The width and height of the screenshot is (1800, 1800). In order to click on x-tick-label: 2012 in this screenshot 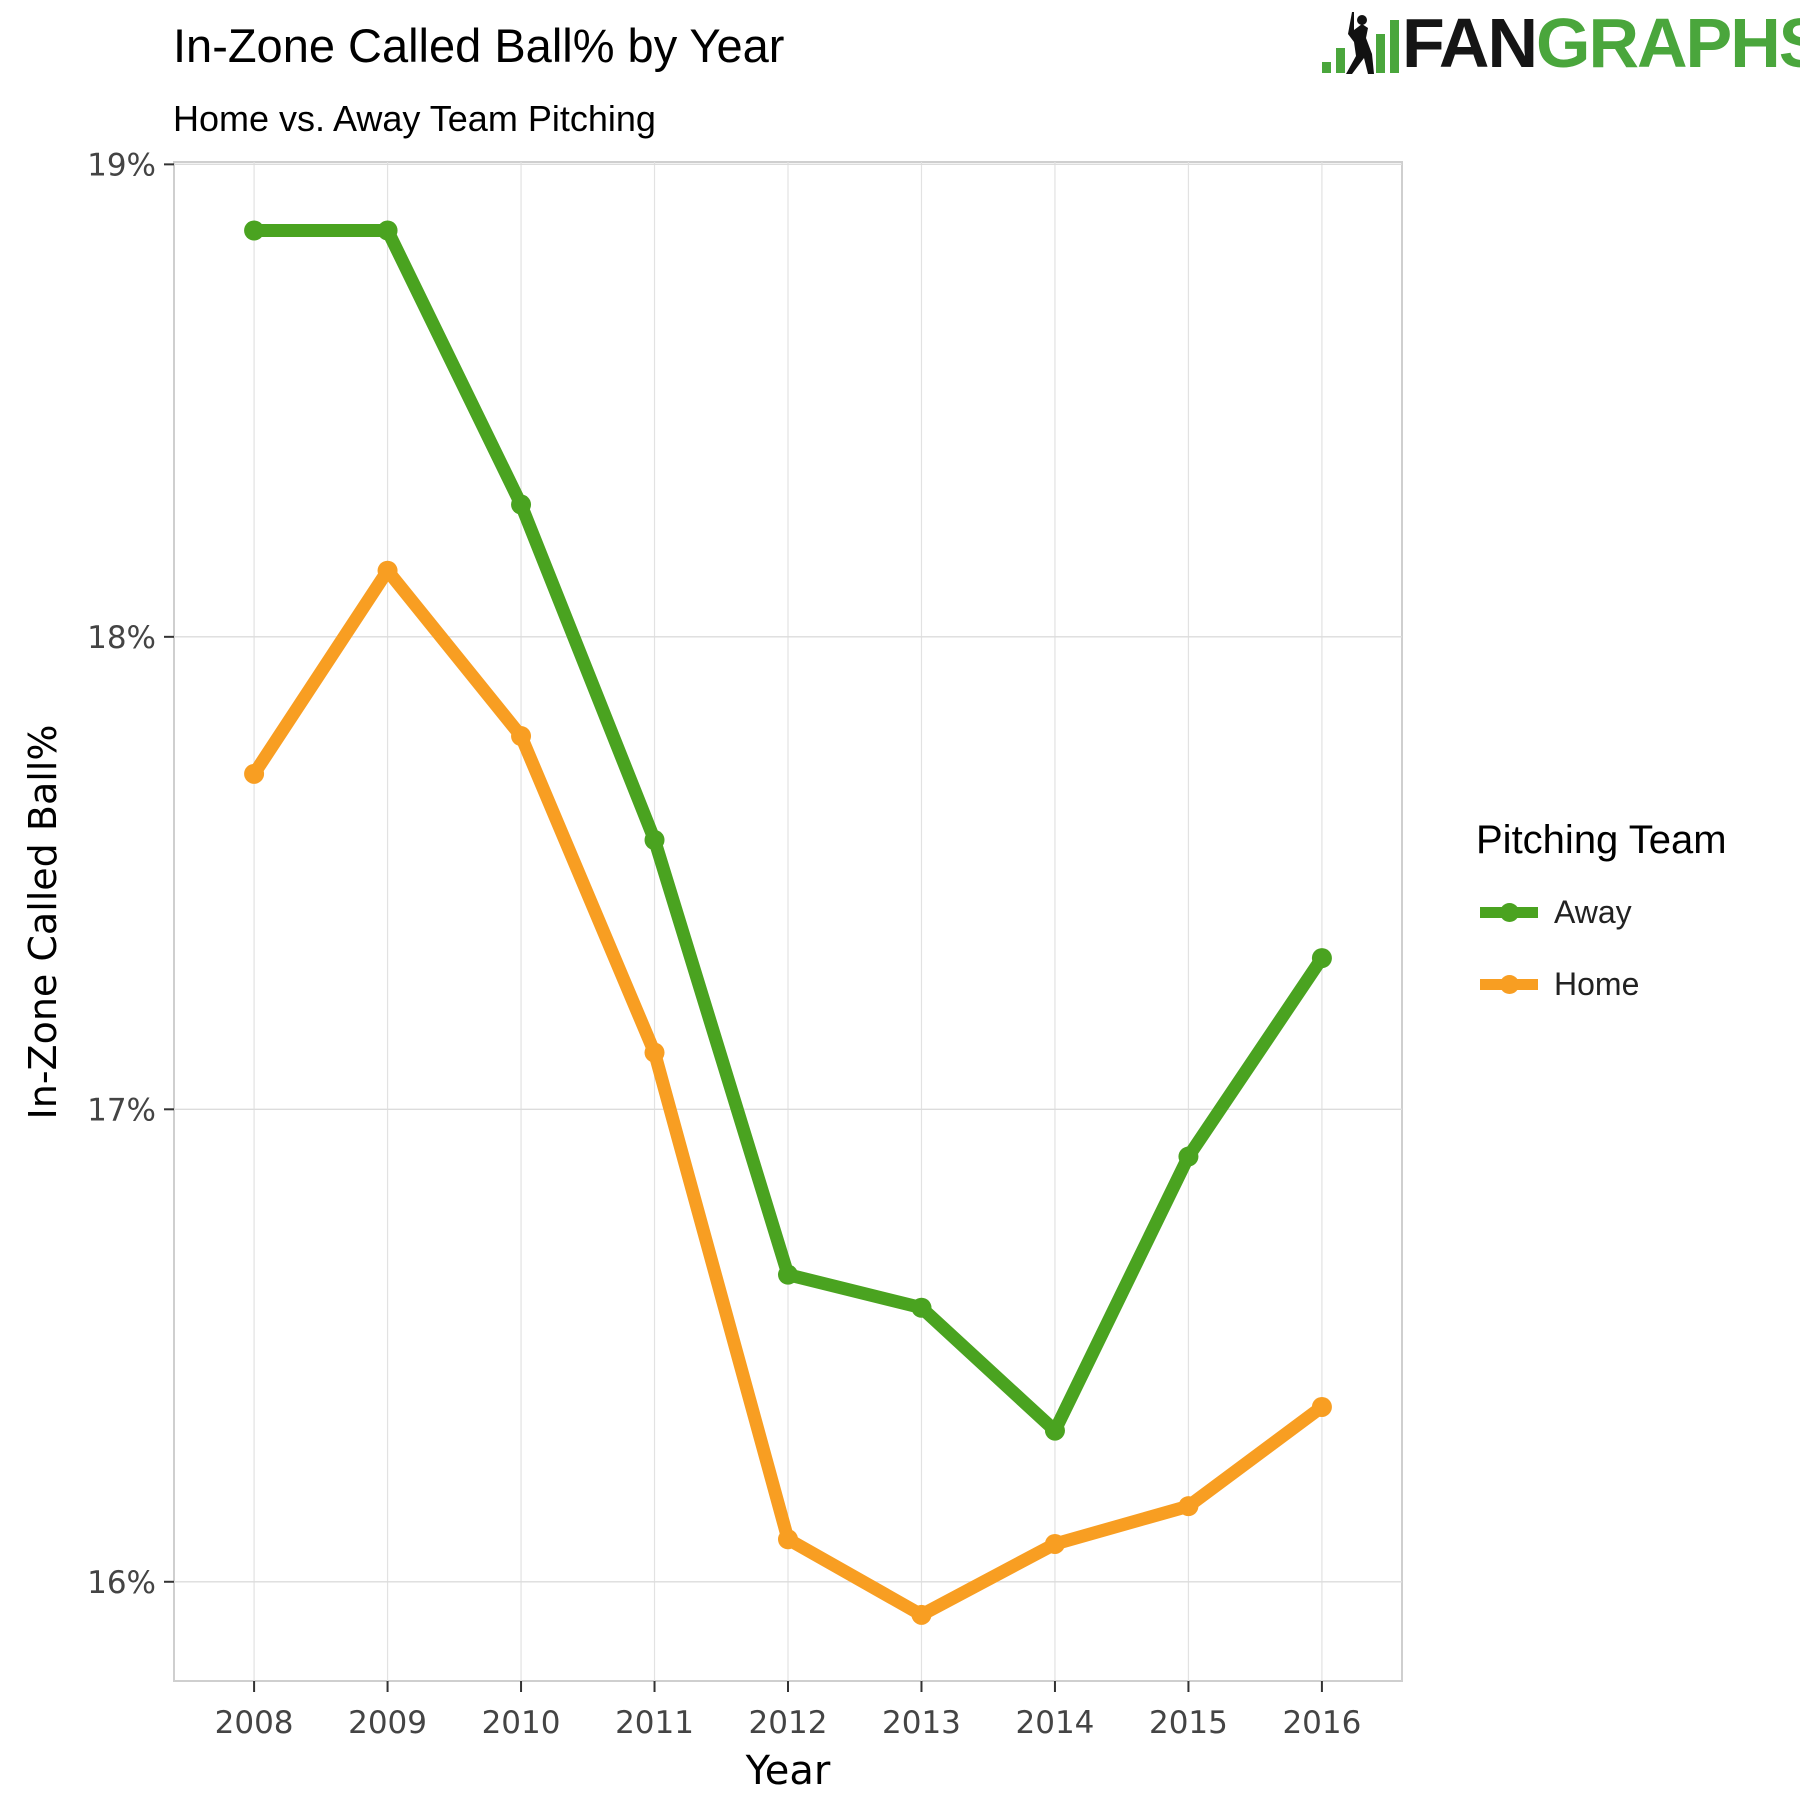, I will do `click(788, 1723)`.